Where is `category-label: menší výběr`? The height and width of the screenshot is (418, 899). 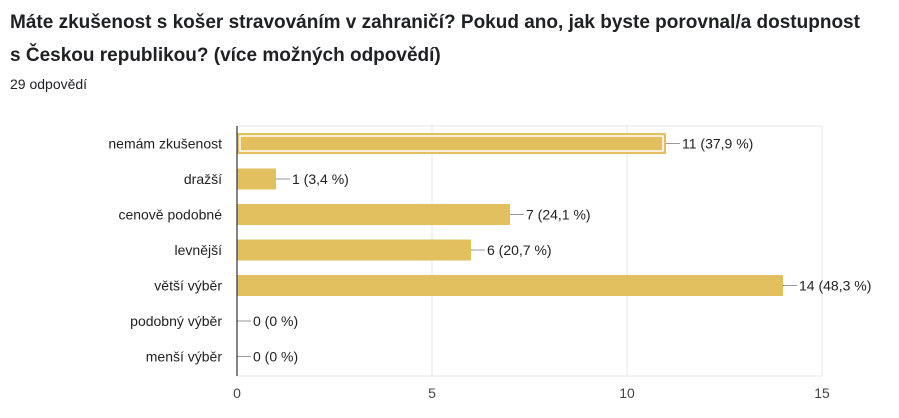
category-label: menší výběr is located at coordinates (184, 357).